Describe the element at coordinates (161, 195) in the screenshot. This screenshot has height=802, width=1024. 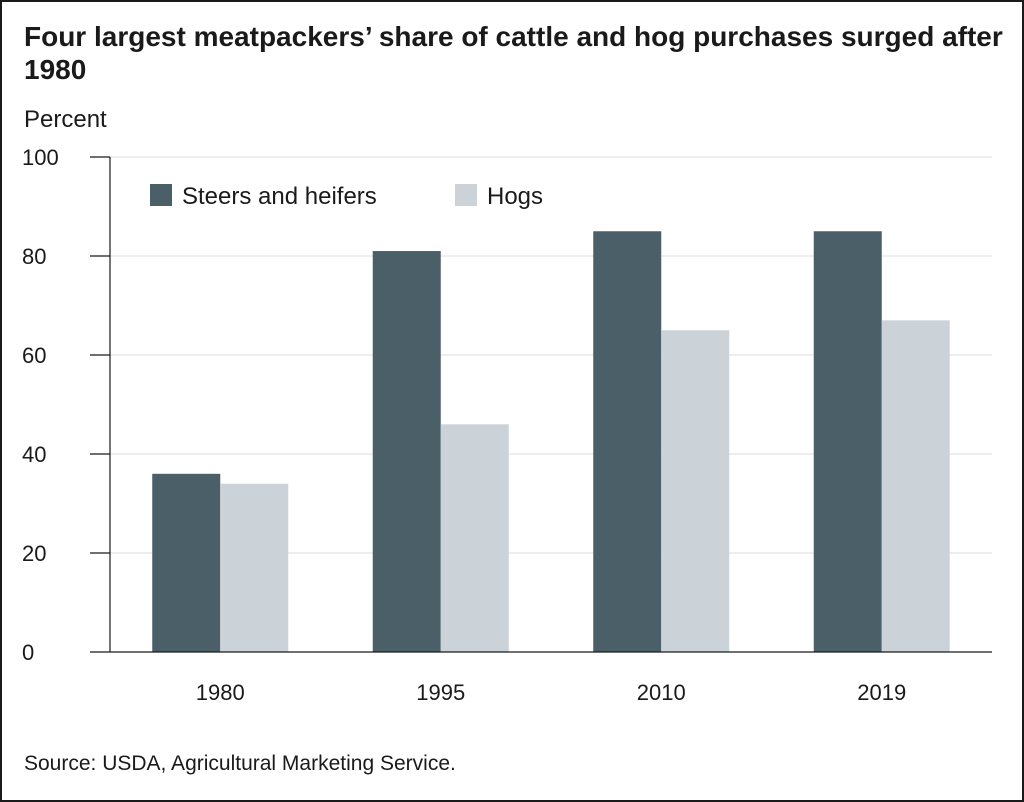
I see `legend-item-steers-swatch` at that location.